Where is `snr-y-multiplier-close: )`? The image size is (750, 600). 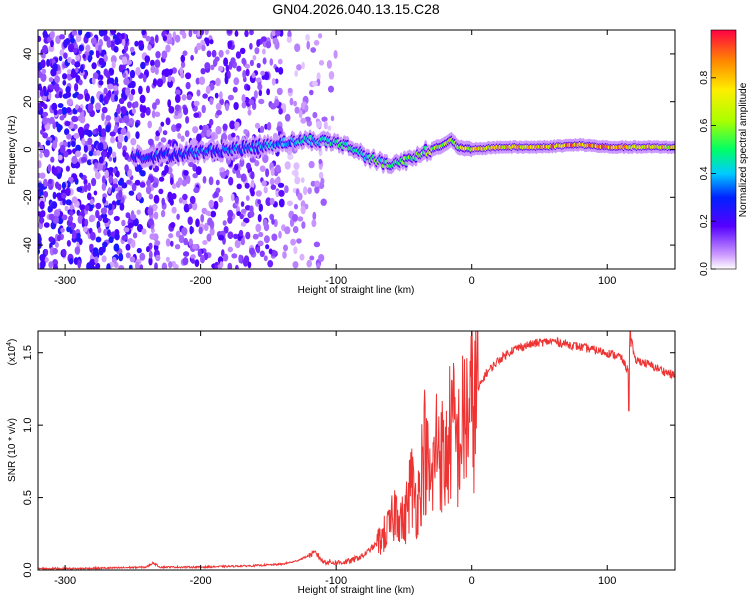 snr-y-multiplier-close: ) is located at coordinates (12, 340).